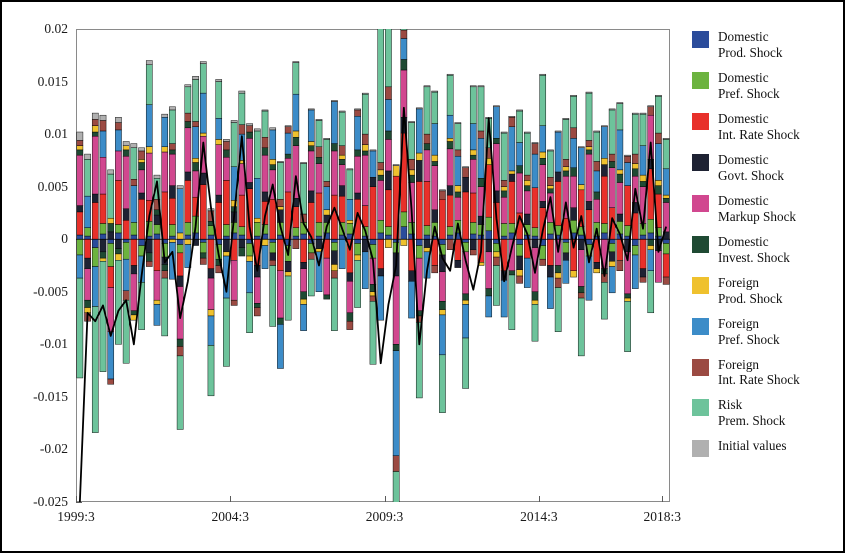 Image resolution: width=845 pixels, height=555 pixels. What do you see at coordinates (767, 332) in the screenshot?
I see `legend-item-for_pref: Foreign Pref. Shock` at bounding box center [767, 332].